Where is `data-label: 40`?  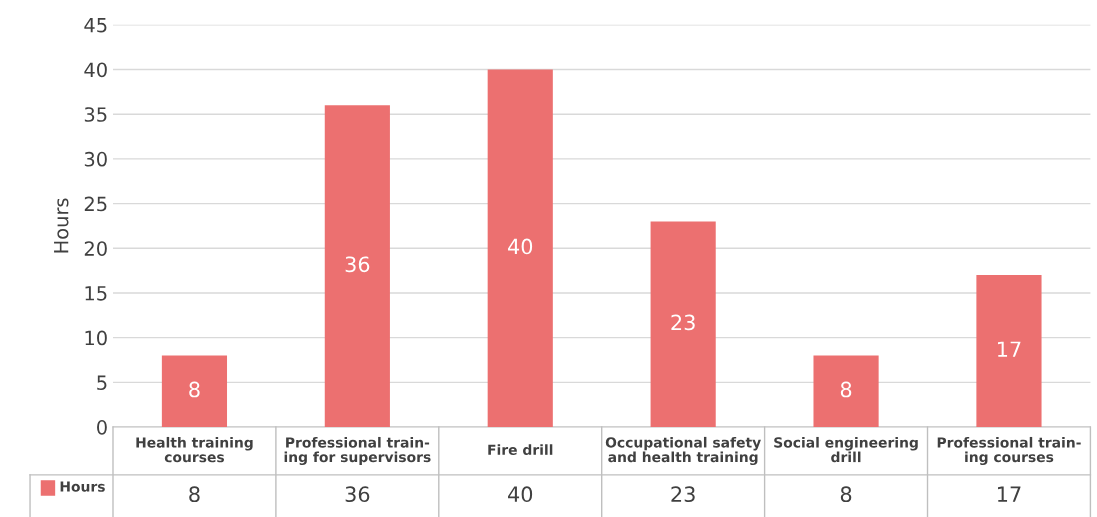 data-label: 40 is located at coordinates (520, 246).